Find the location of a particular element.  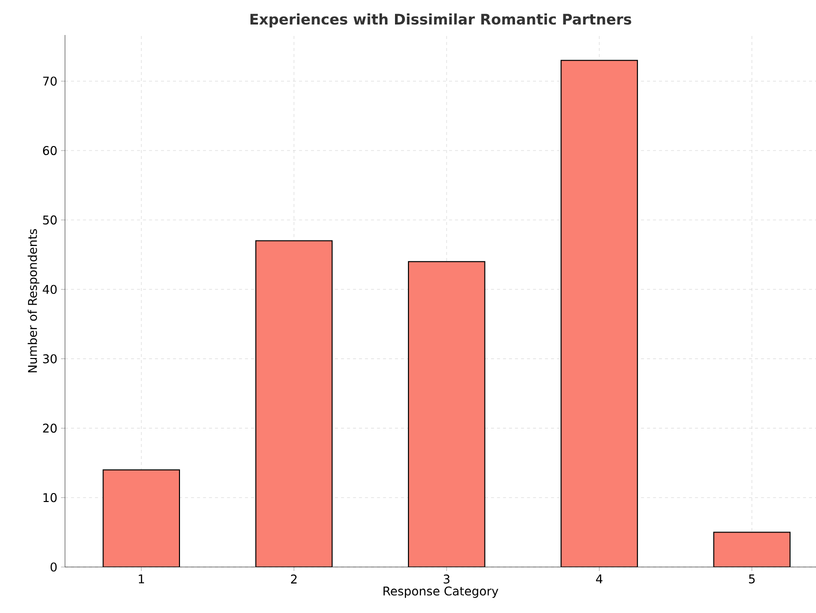

y-tick-label: 0 is located at coordinates (53, 567).